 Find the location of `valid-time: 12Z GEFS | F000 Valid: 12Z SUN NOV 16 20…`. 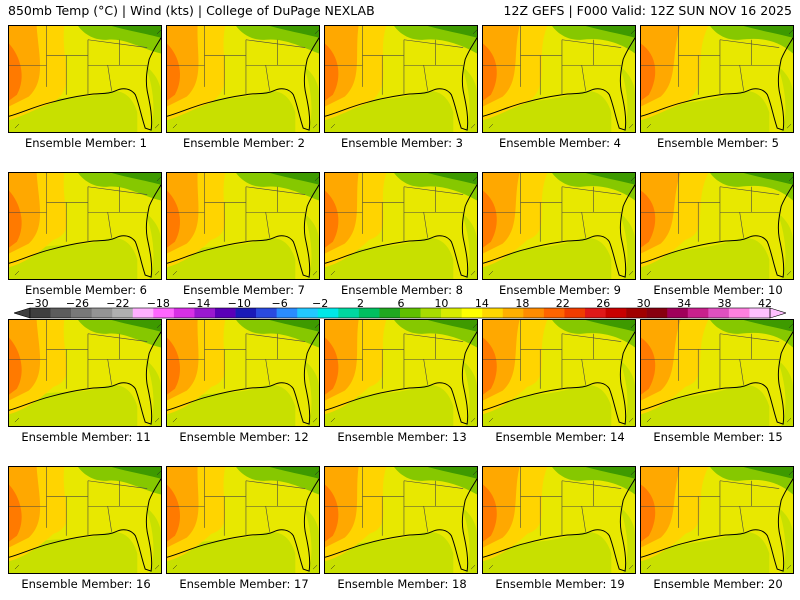

valid-time: 12Z GEFS | F000 Valid: 12Z SUN NOV 16 20… is located at coordinates (647, 10).